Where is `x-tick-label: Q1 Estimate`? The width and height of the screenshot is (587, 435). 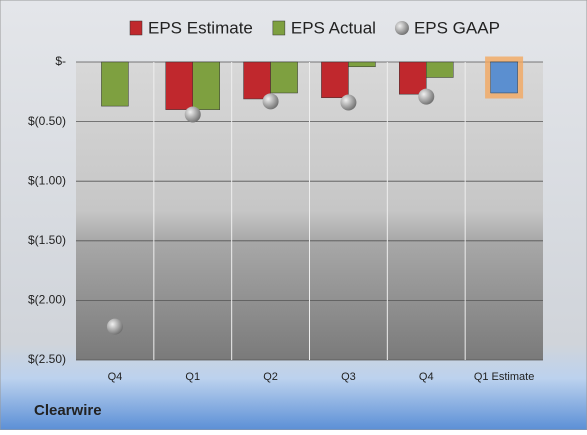
x-tick-label: Q1 Estimate is located at coordinates (504, 377).